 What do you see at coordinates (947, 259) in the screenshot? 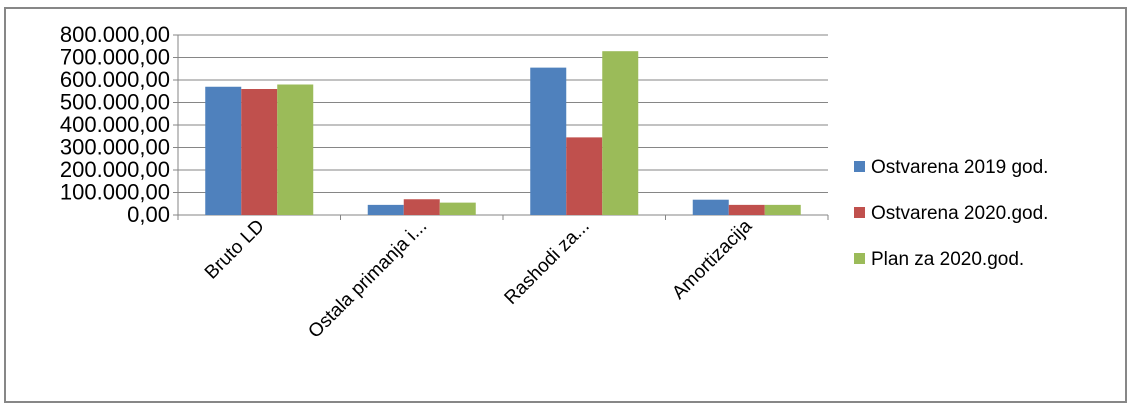
I see `legend-label: Plan za 2020.god.` at bounding box center [947, 259].